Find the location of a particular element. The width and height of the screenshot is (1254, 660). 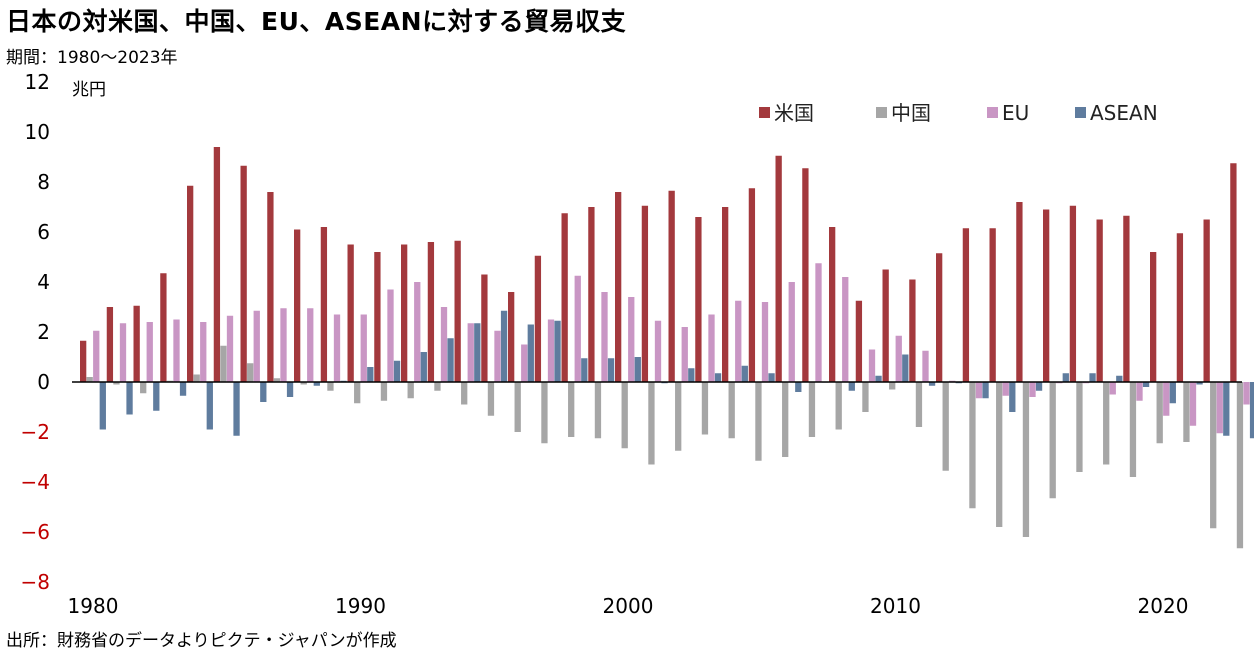

bar-us-2021 is located at coordinates (1180, 307).